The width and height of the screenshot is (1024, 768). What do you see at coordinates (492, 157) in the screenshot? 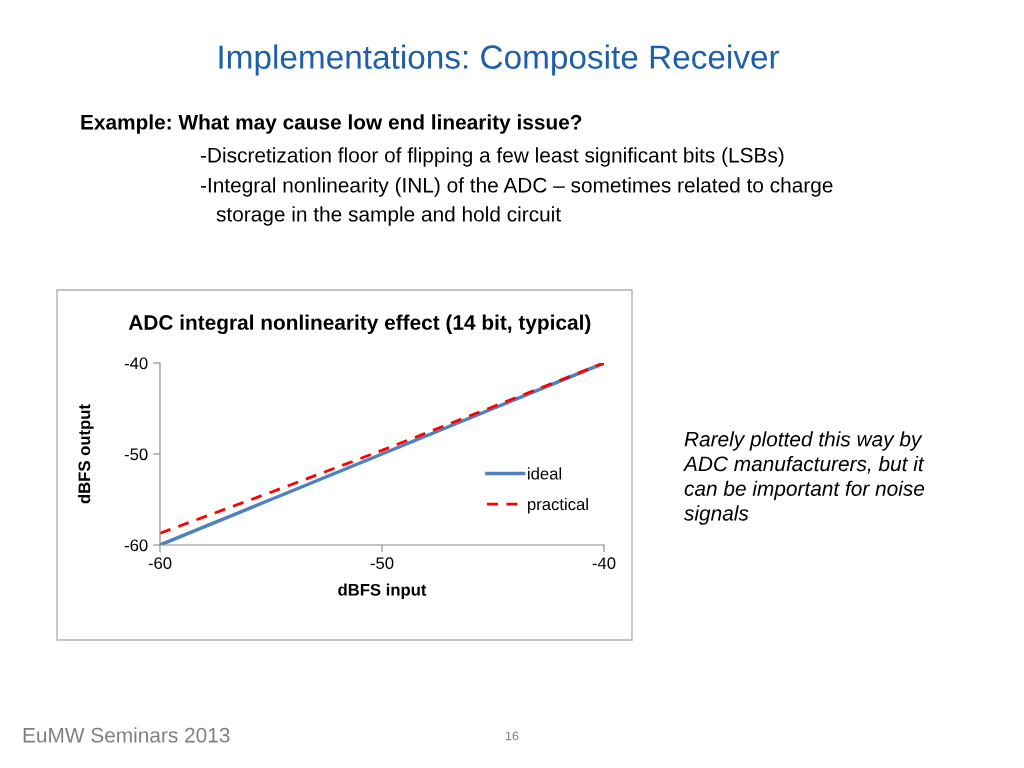
I see `text: -Discretization floor of flipping a few least significant bits (LSBs)` at bounding box center [492, 157].